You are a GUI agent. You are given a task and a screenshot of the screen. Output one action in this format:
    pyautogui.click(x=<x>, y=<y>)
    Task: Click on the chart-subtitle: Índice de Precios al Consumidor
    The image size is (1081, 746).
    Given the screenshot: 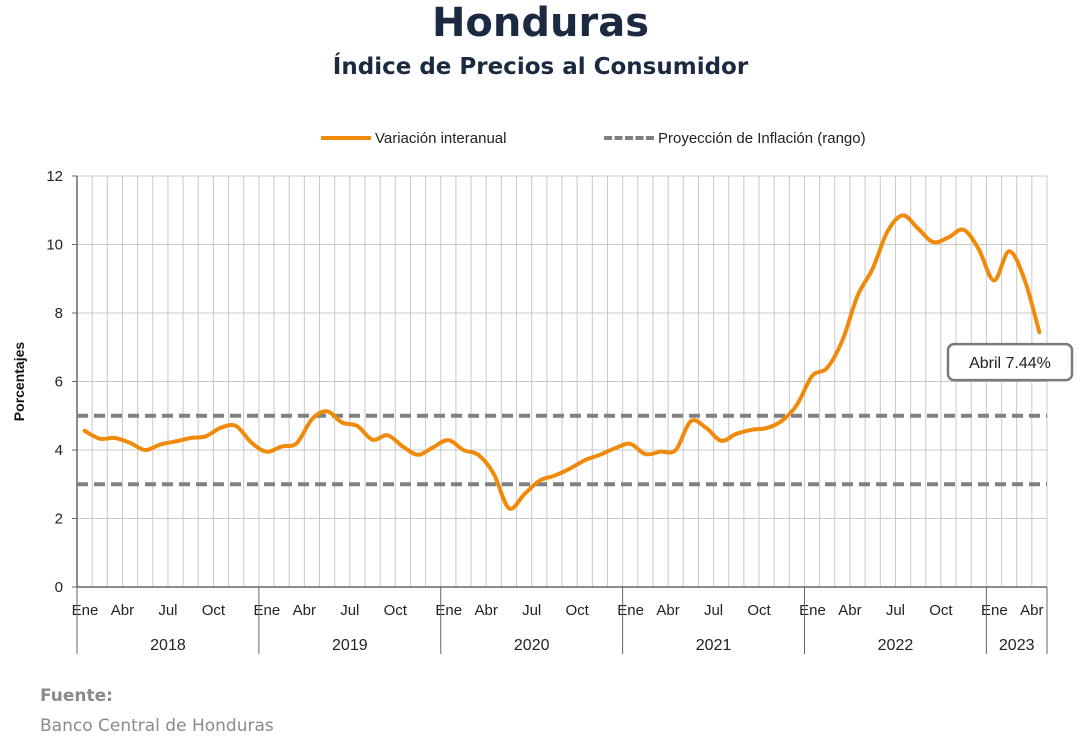 What is the action you would take?
    pyautogui.click(x=540, y=67)
    